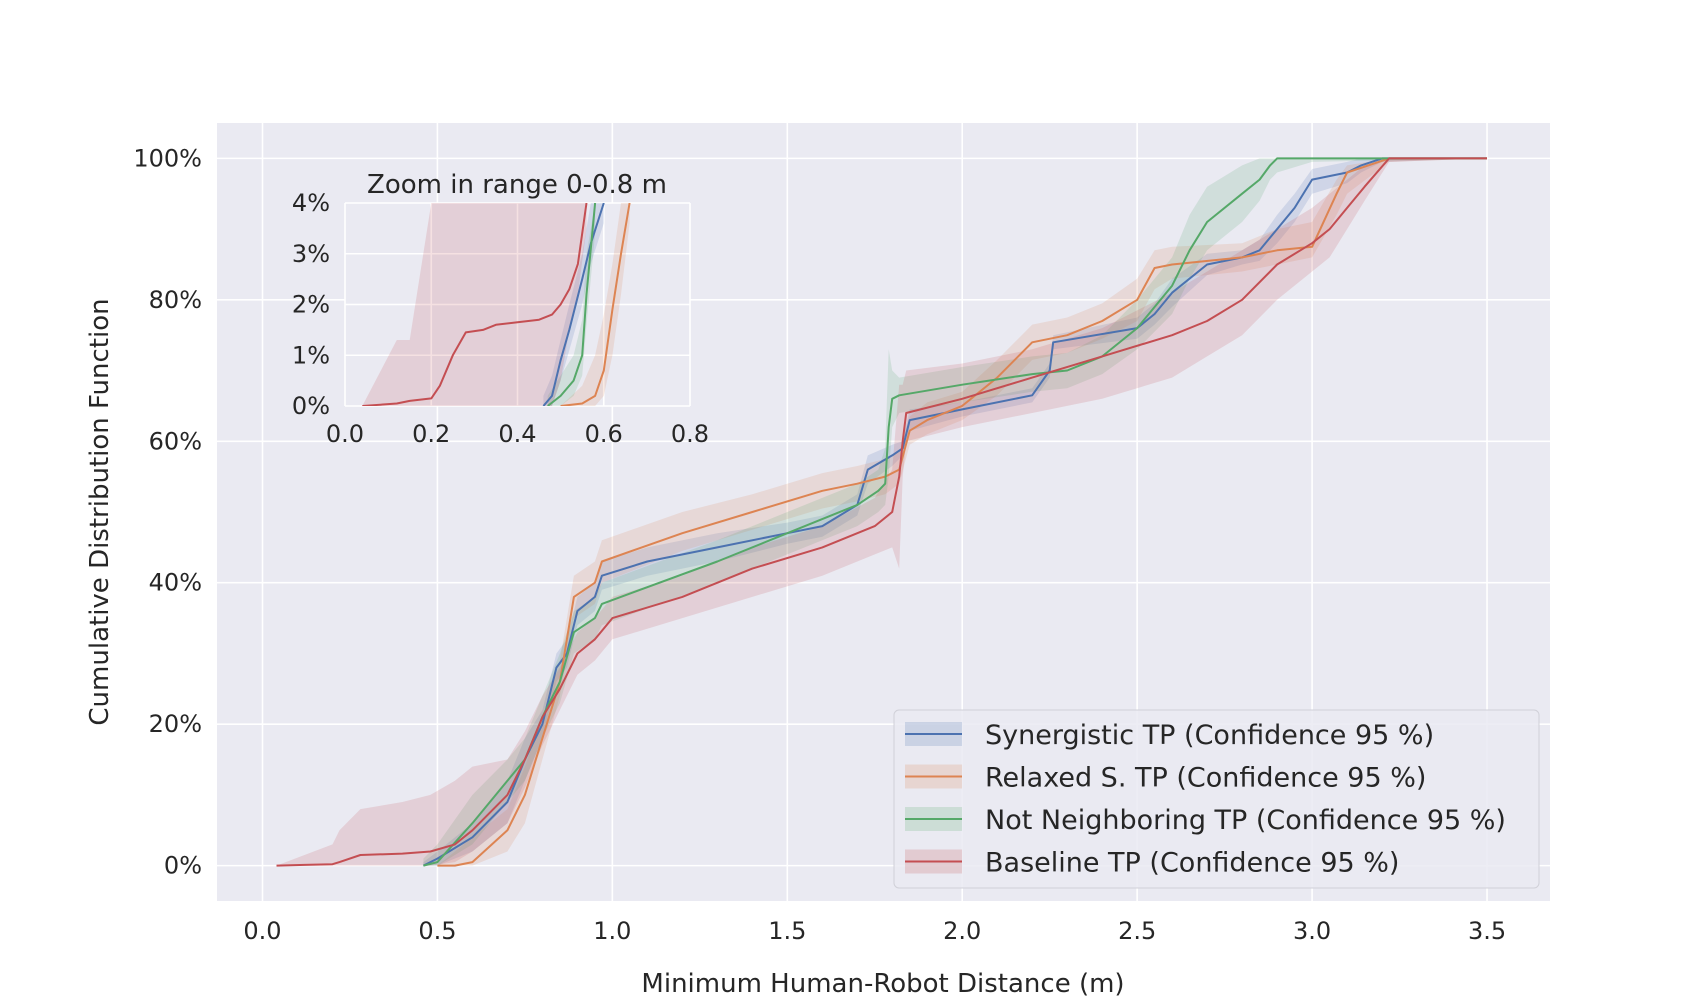  What do you see at coordinates (262, 931) in the screenshot?
I see `main-x-tick-label: 0.0` at bounding box center [262, 931].